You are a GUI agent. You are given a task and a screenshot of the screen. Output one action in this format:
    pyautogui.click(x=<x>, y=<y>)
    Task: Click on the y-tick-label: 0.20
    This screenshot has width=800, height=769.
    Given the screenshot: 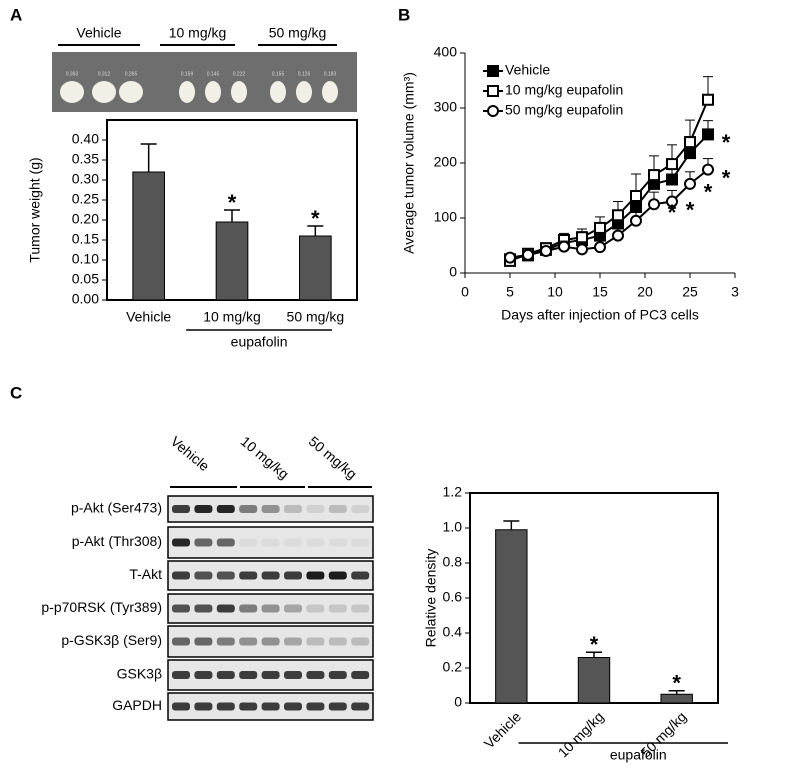 What is the action you would take?
    pyautogui.click(x=85, y=219)
    